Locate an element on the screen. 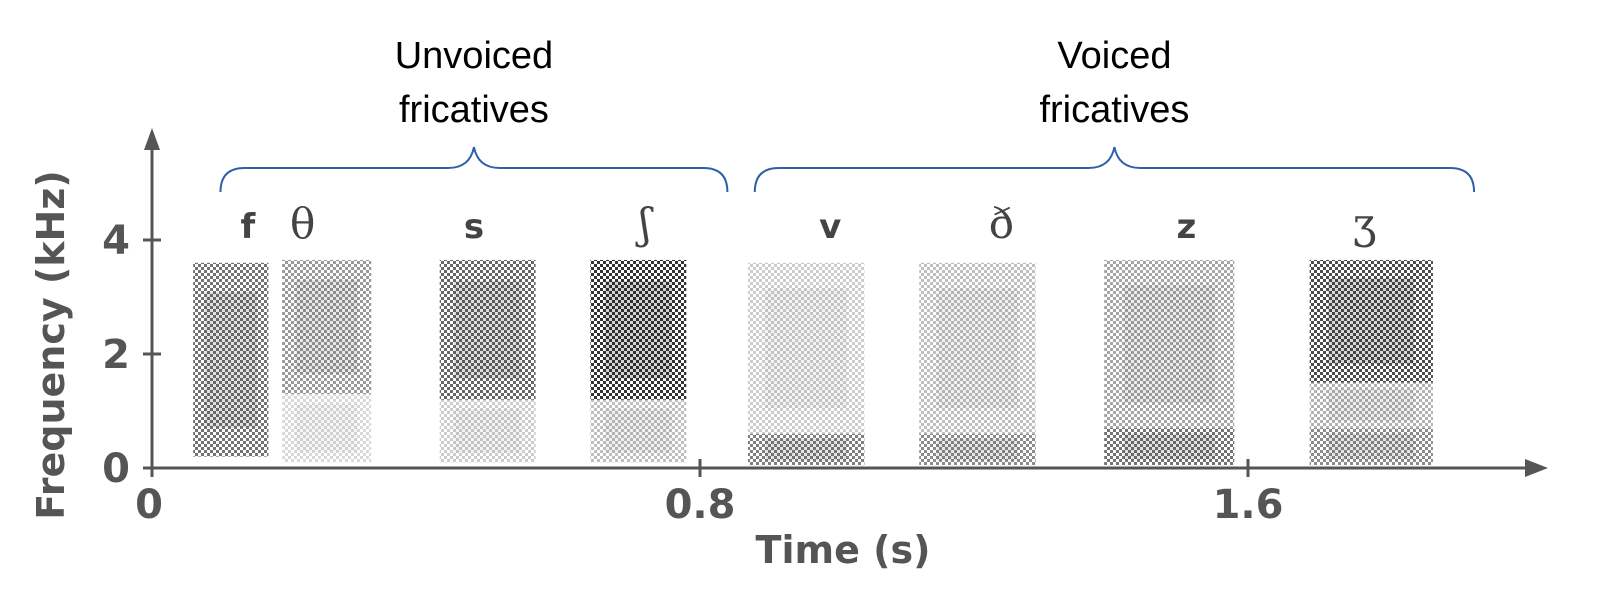 This screenshot has height=606, width=1600. y-tick-label: 4 is located at coordinates (116, 241).